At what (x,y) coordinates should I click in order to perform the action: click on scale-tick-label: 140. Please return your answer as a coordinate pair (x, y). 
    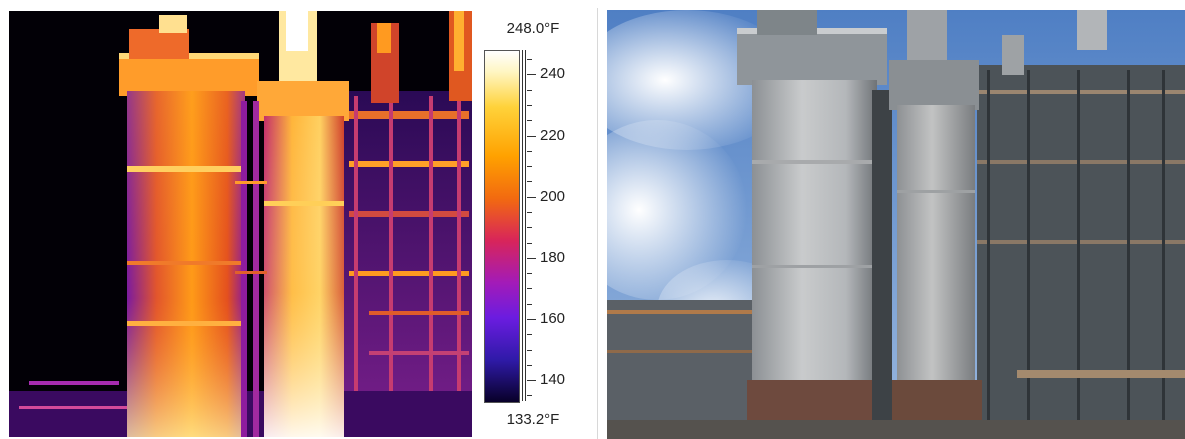
    Looking at the image, I should click on (553, 380).